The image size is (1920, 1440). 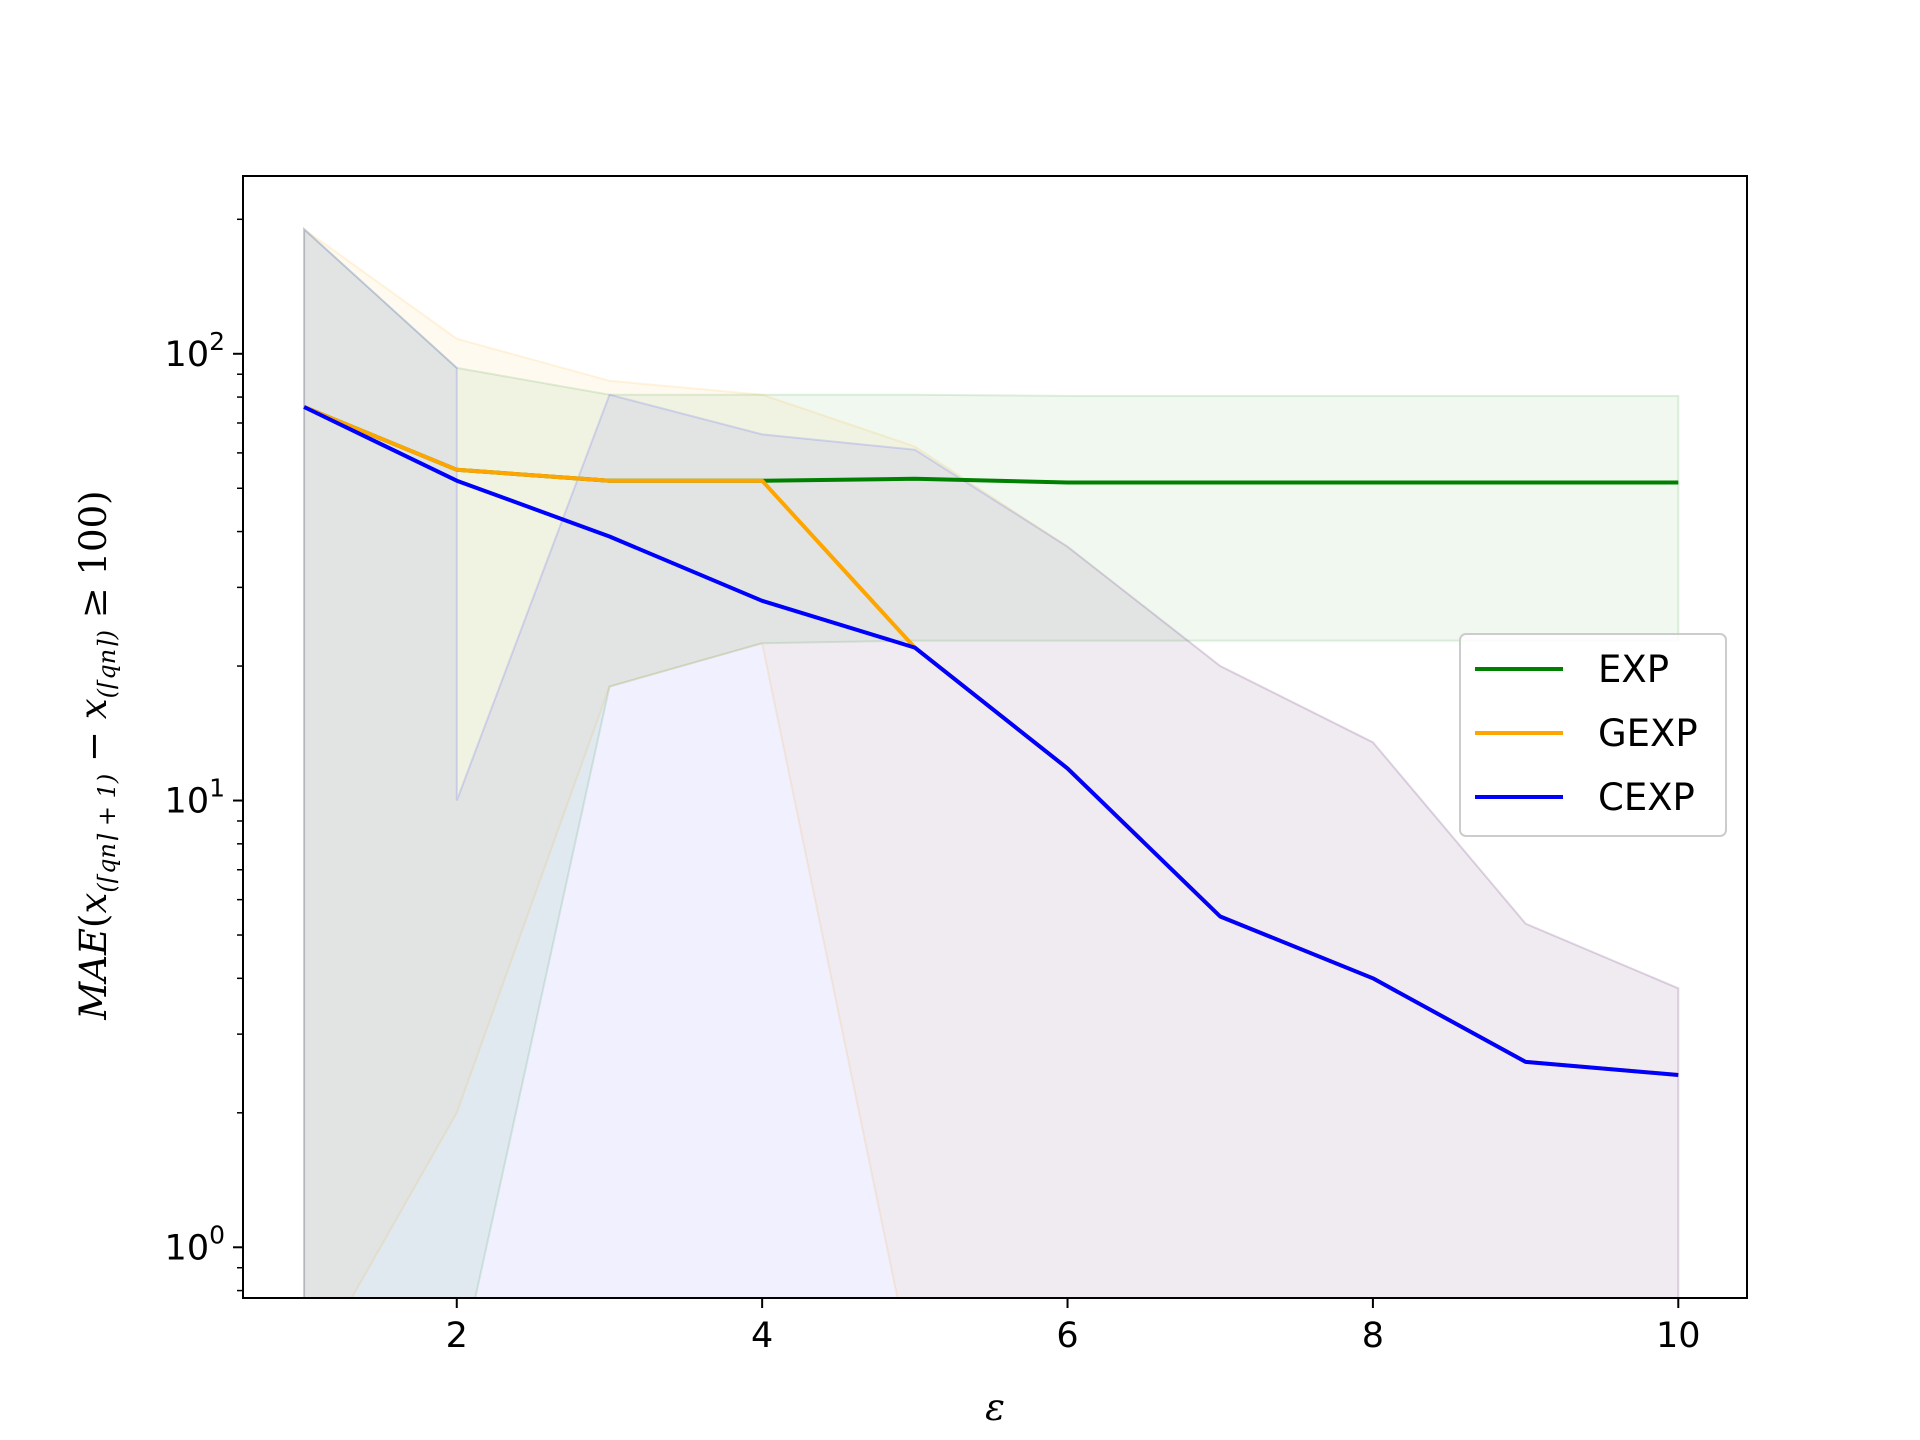 What do you see at coordinates (93, 921) in the screenshot?
I see `y-label-open: (` at bounding box center [93, 921].